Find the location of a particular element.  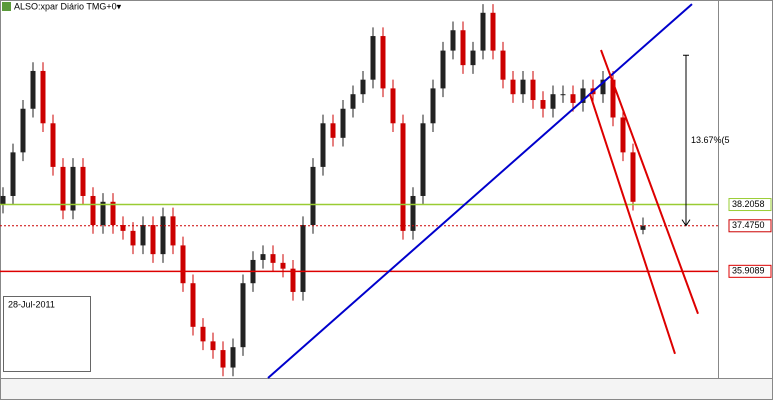

y-axis-panel is located at coordinates (745, 189).